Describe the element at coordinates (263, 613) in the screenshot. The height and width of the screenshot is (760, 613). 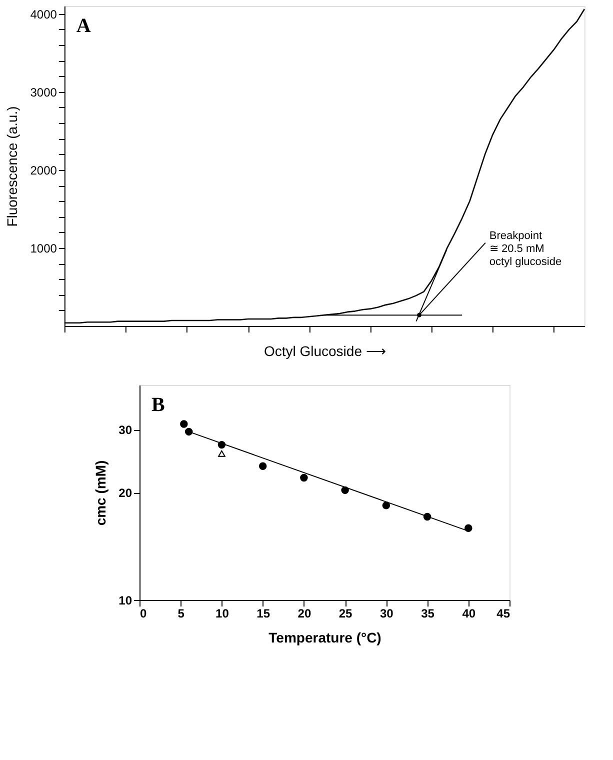
I see `x-tick-label: 15` at that location.